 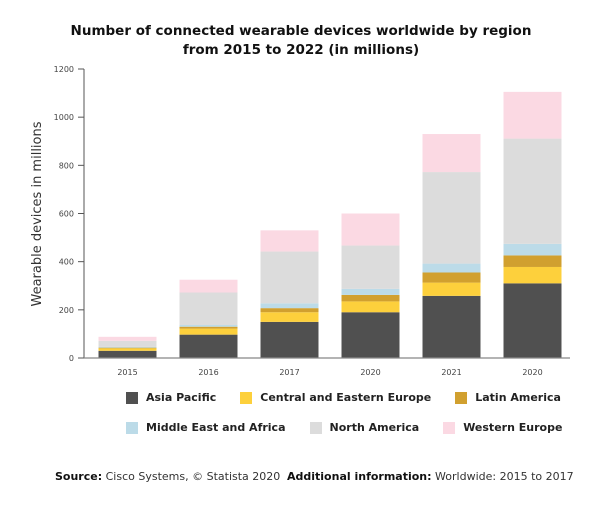 What do you see at coordinates (327, 367) in the screenshot?
I see `x-axis: 2015 2016 2017 2020 2021 2020` at bounding box center [327, 367].